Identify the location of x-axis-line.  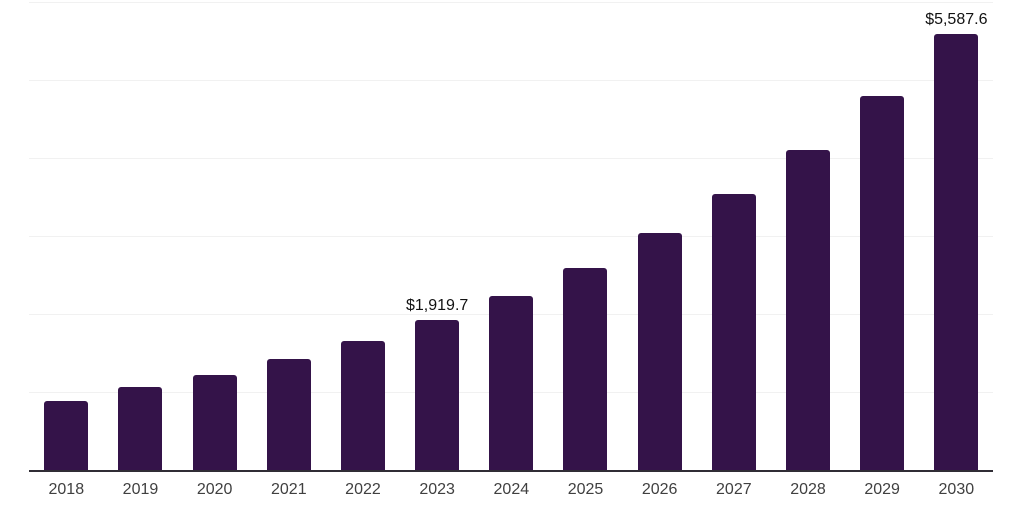
(511, 471).